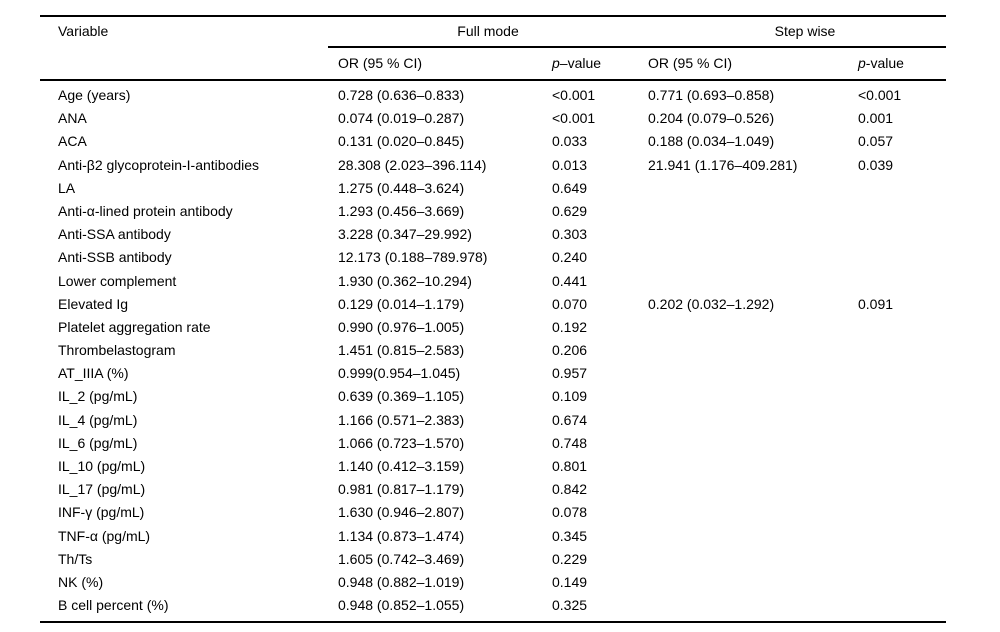 The image size is (1000, 632). I want to click on table-row: TNF-α (pg/mL) 1.134 (0.873–1.474) 0.345, so click(493, 536).